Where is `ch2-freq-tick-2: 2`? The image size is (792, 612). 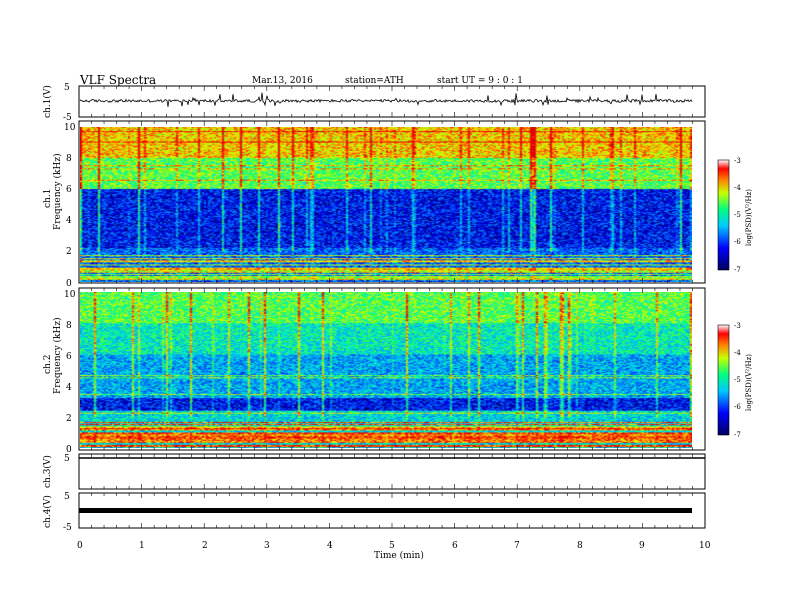
ch2-freq-tick-2: 2 is located at coordinates (69, 419).